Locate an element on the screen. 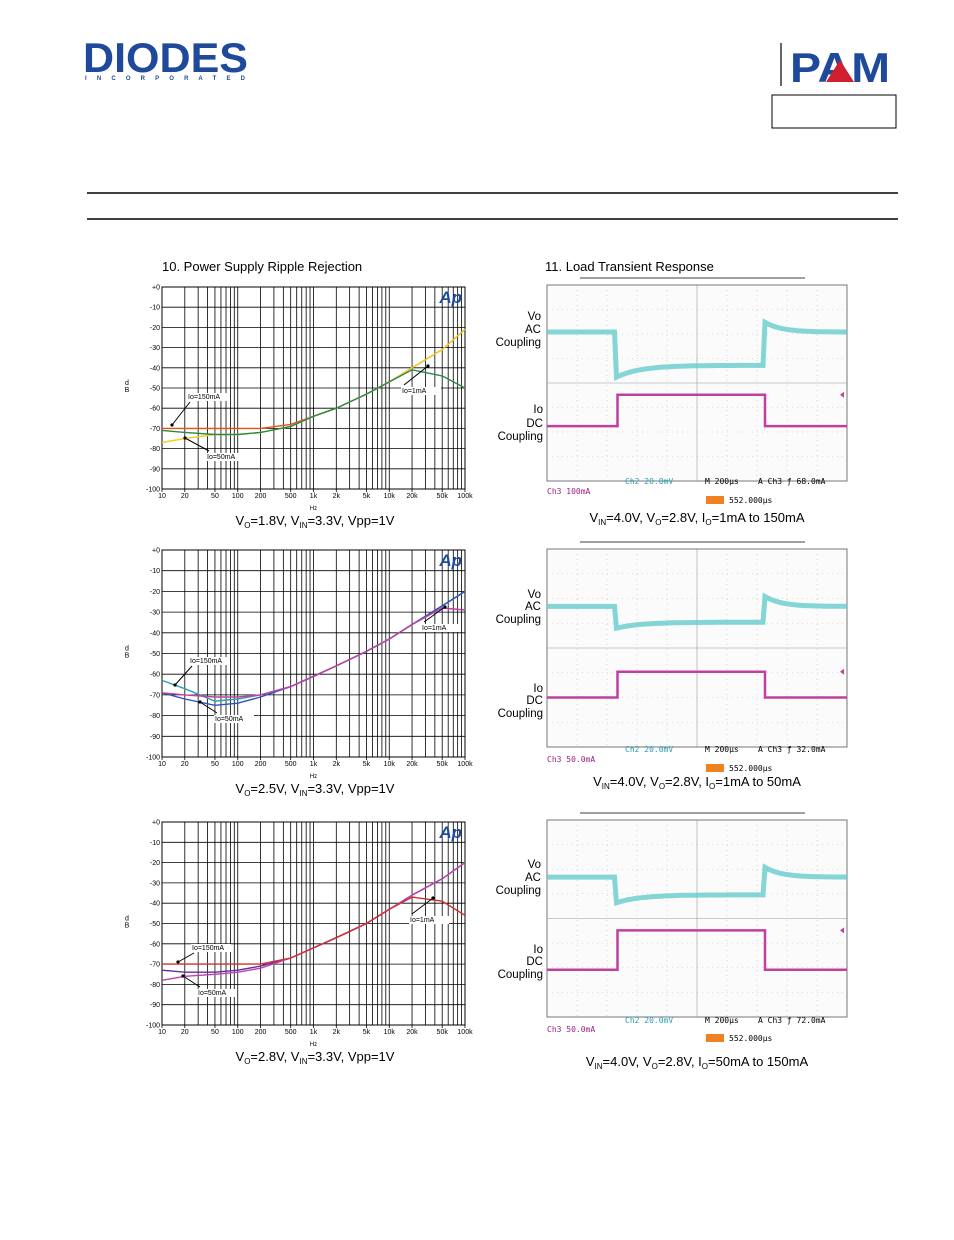  y-tick-label: -100 is located at coordinates (153, 490).